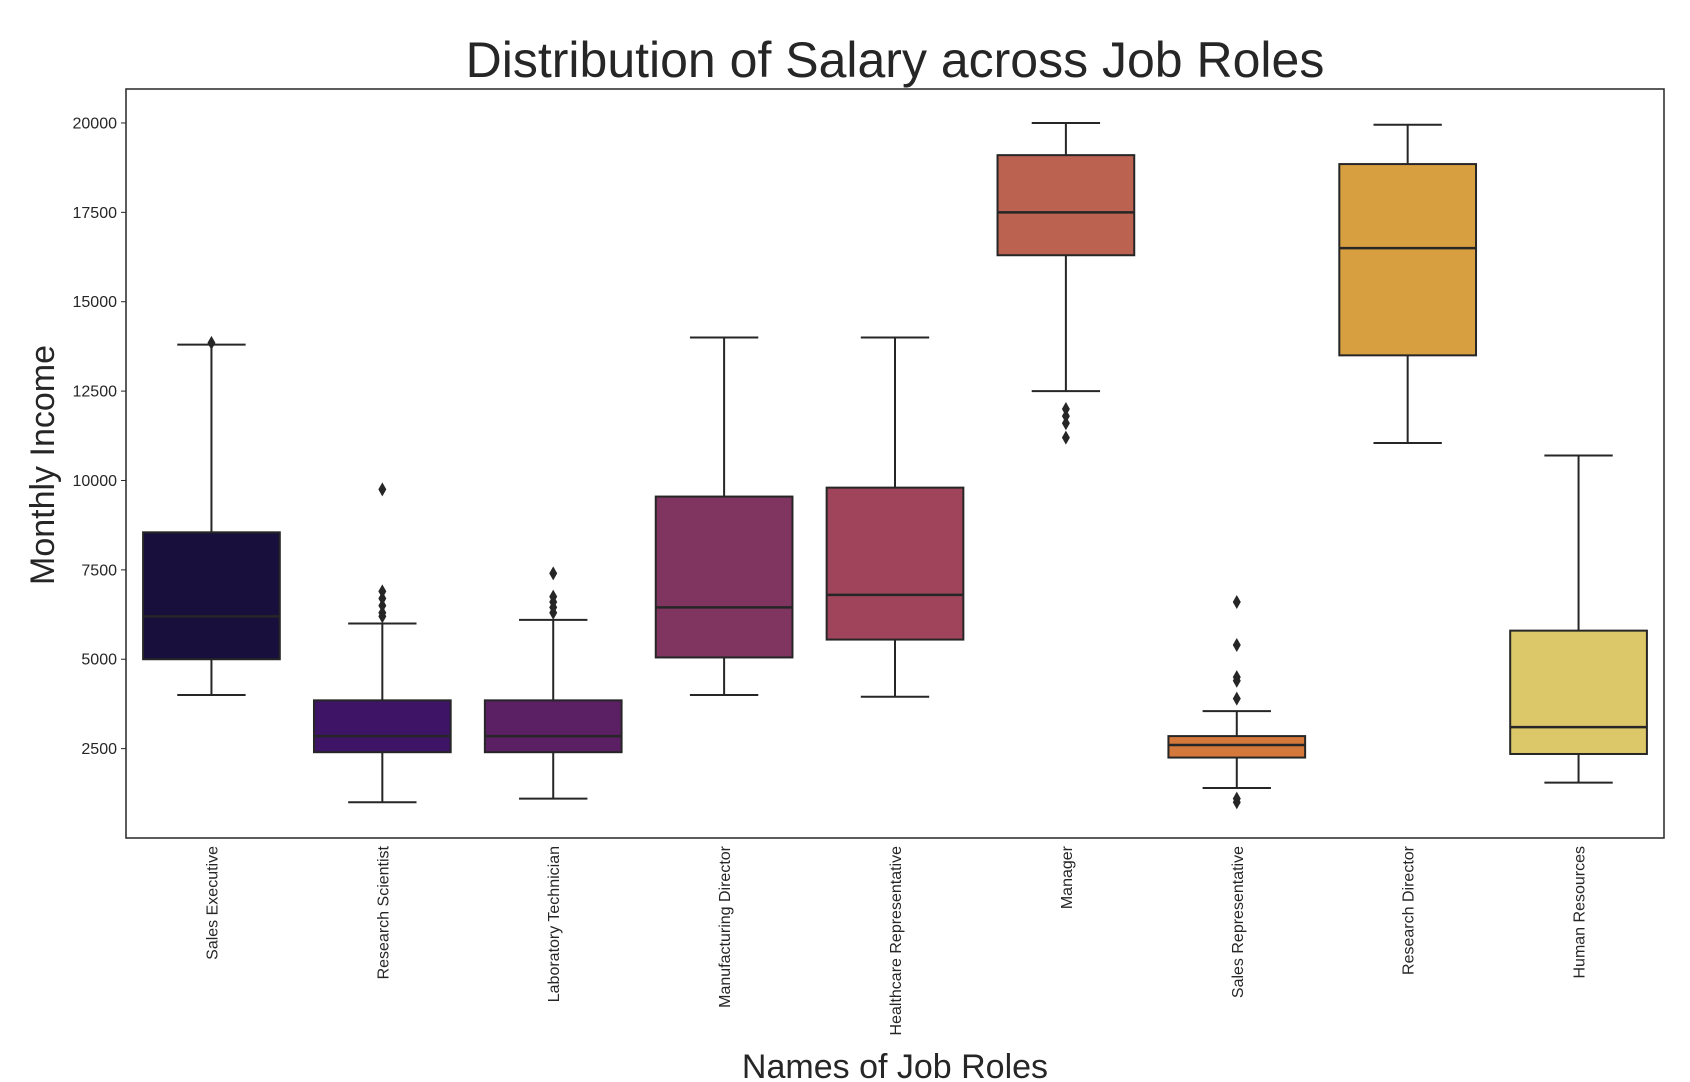  I want to click on x-tick-label: Manufacturing Director, so click(725, 926).